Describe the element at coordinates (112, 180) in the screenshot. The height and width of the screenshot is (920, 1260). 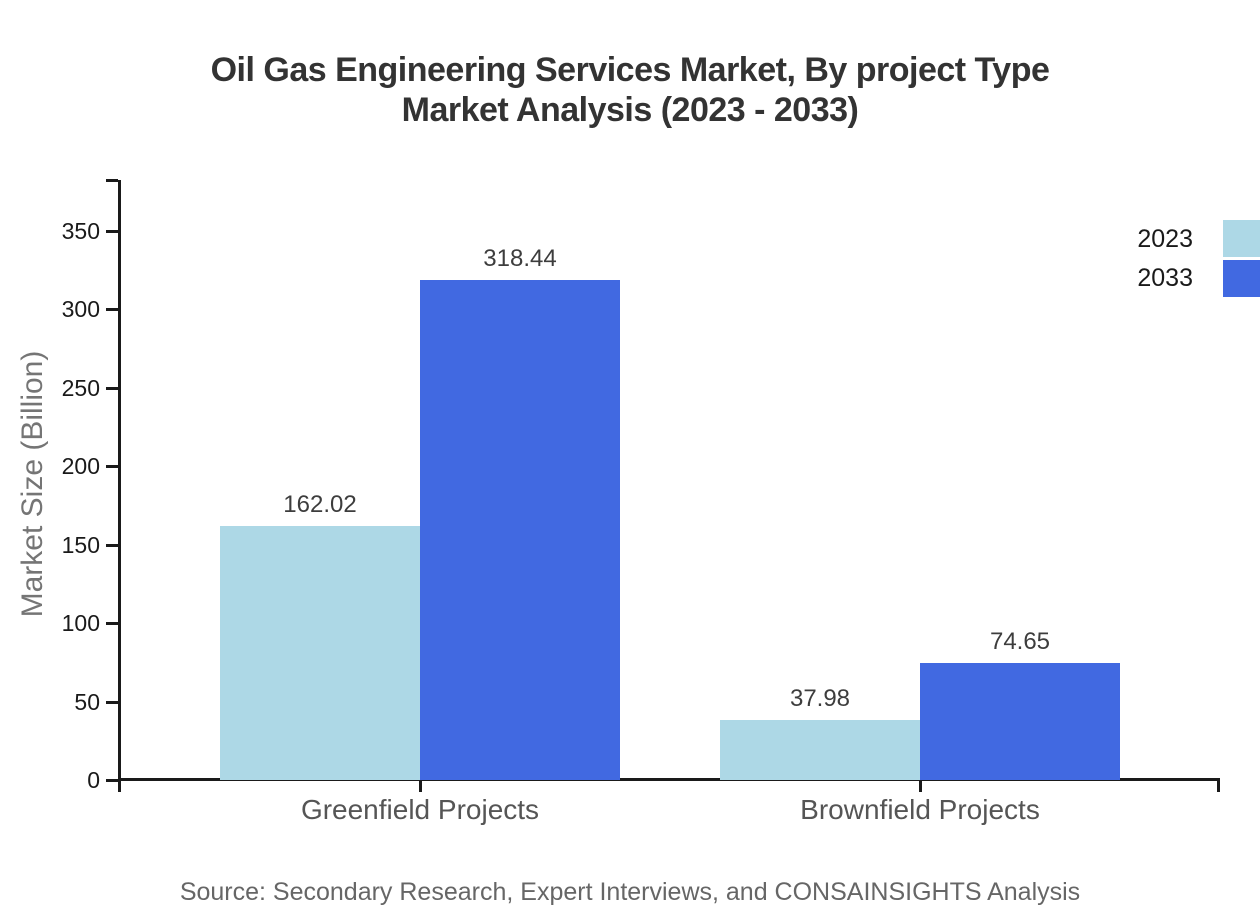
I see `y-axis-end-cap` at that location.